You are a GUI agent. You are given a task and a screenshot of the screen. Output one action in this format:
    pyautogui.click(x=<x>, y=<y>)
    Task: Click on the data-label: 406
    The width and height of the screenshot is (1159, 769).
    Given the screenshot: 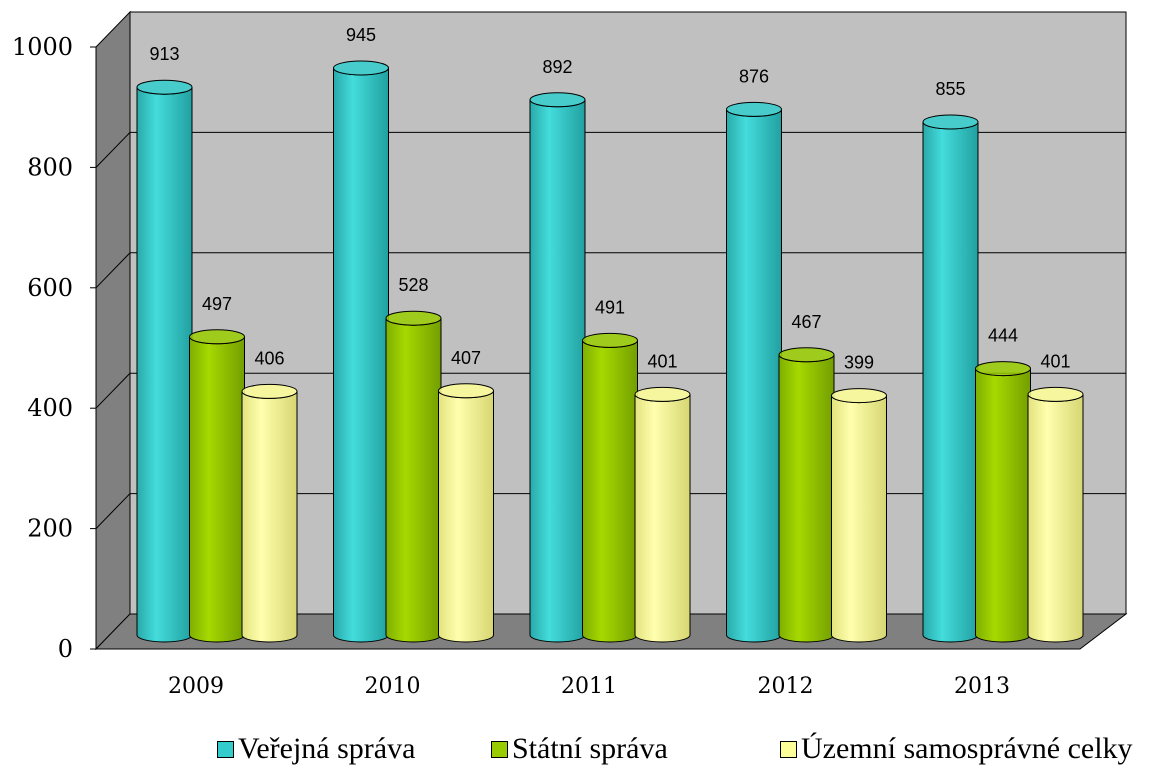 What is the action you would take?
    pyautogui.click(x=269, y=358)
    